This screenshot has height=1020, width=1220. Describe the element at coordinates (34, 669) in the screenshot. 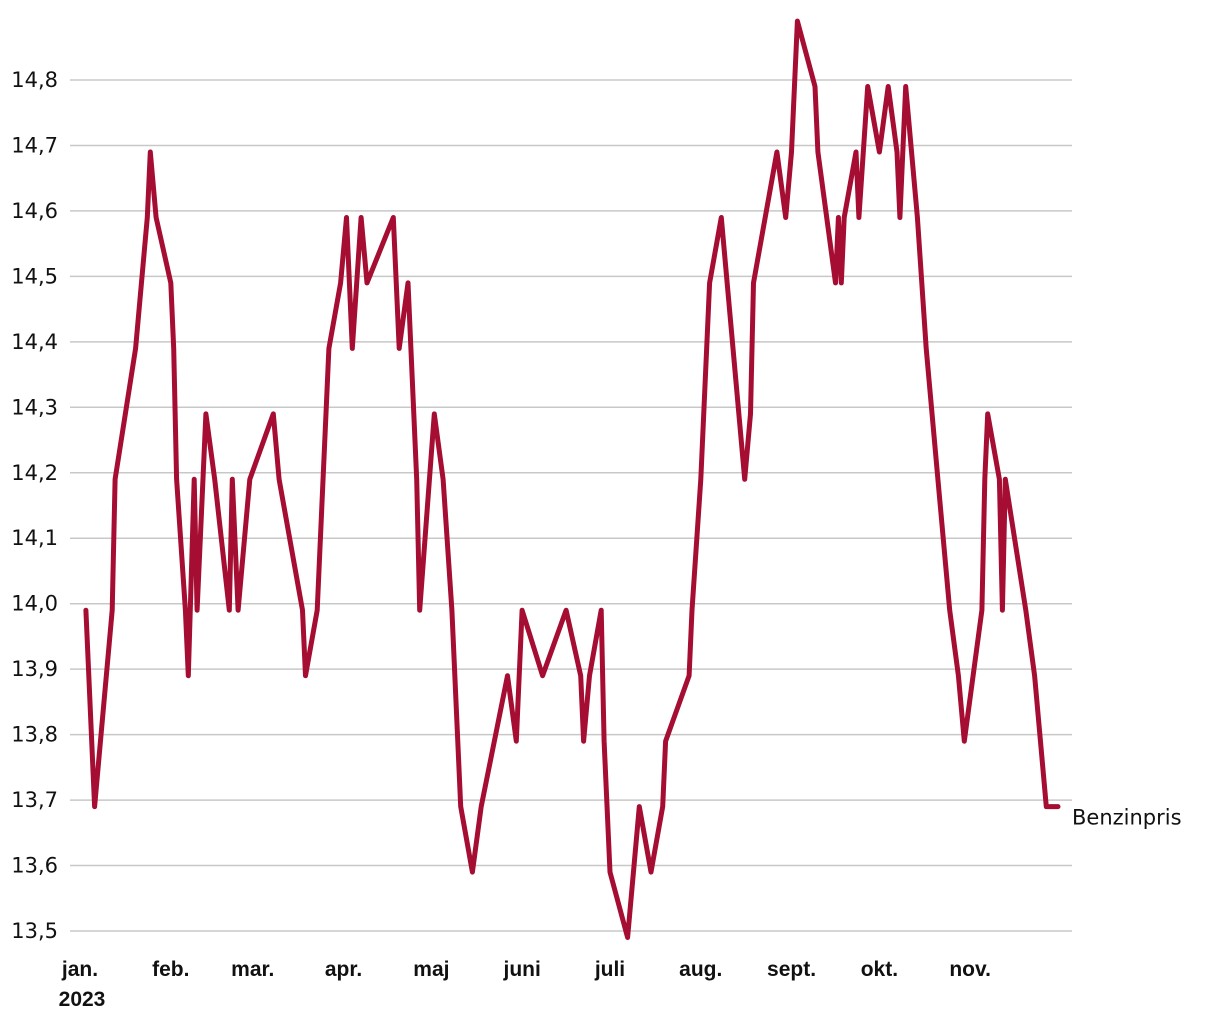

I see `y-tick-label: 13,9` at that location.